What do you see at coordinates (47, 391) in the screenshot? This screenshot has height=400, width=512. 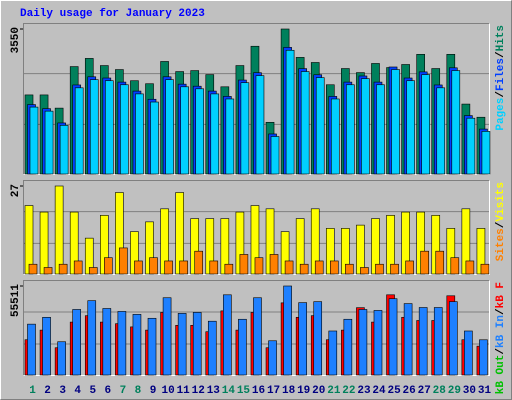 I see `x-tick-label: 2` at bounding box center [47, 391].